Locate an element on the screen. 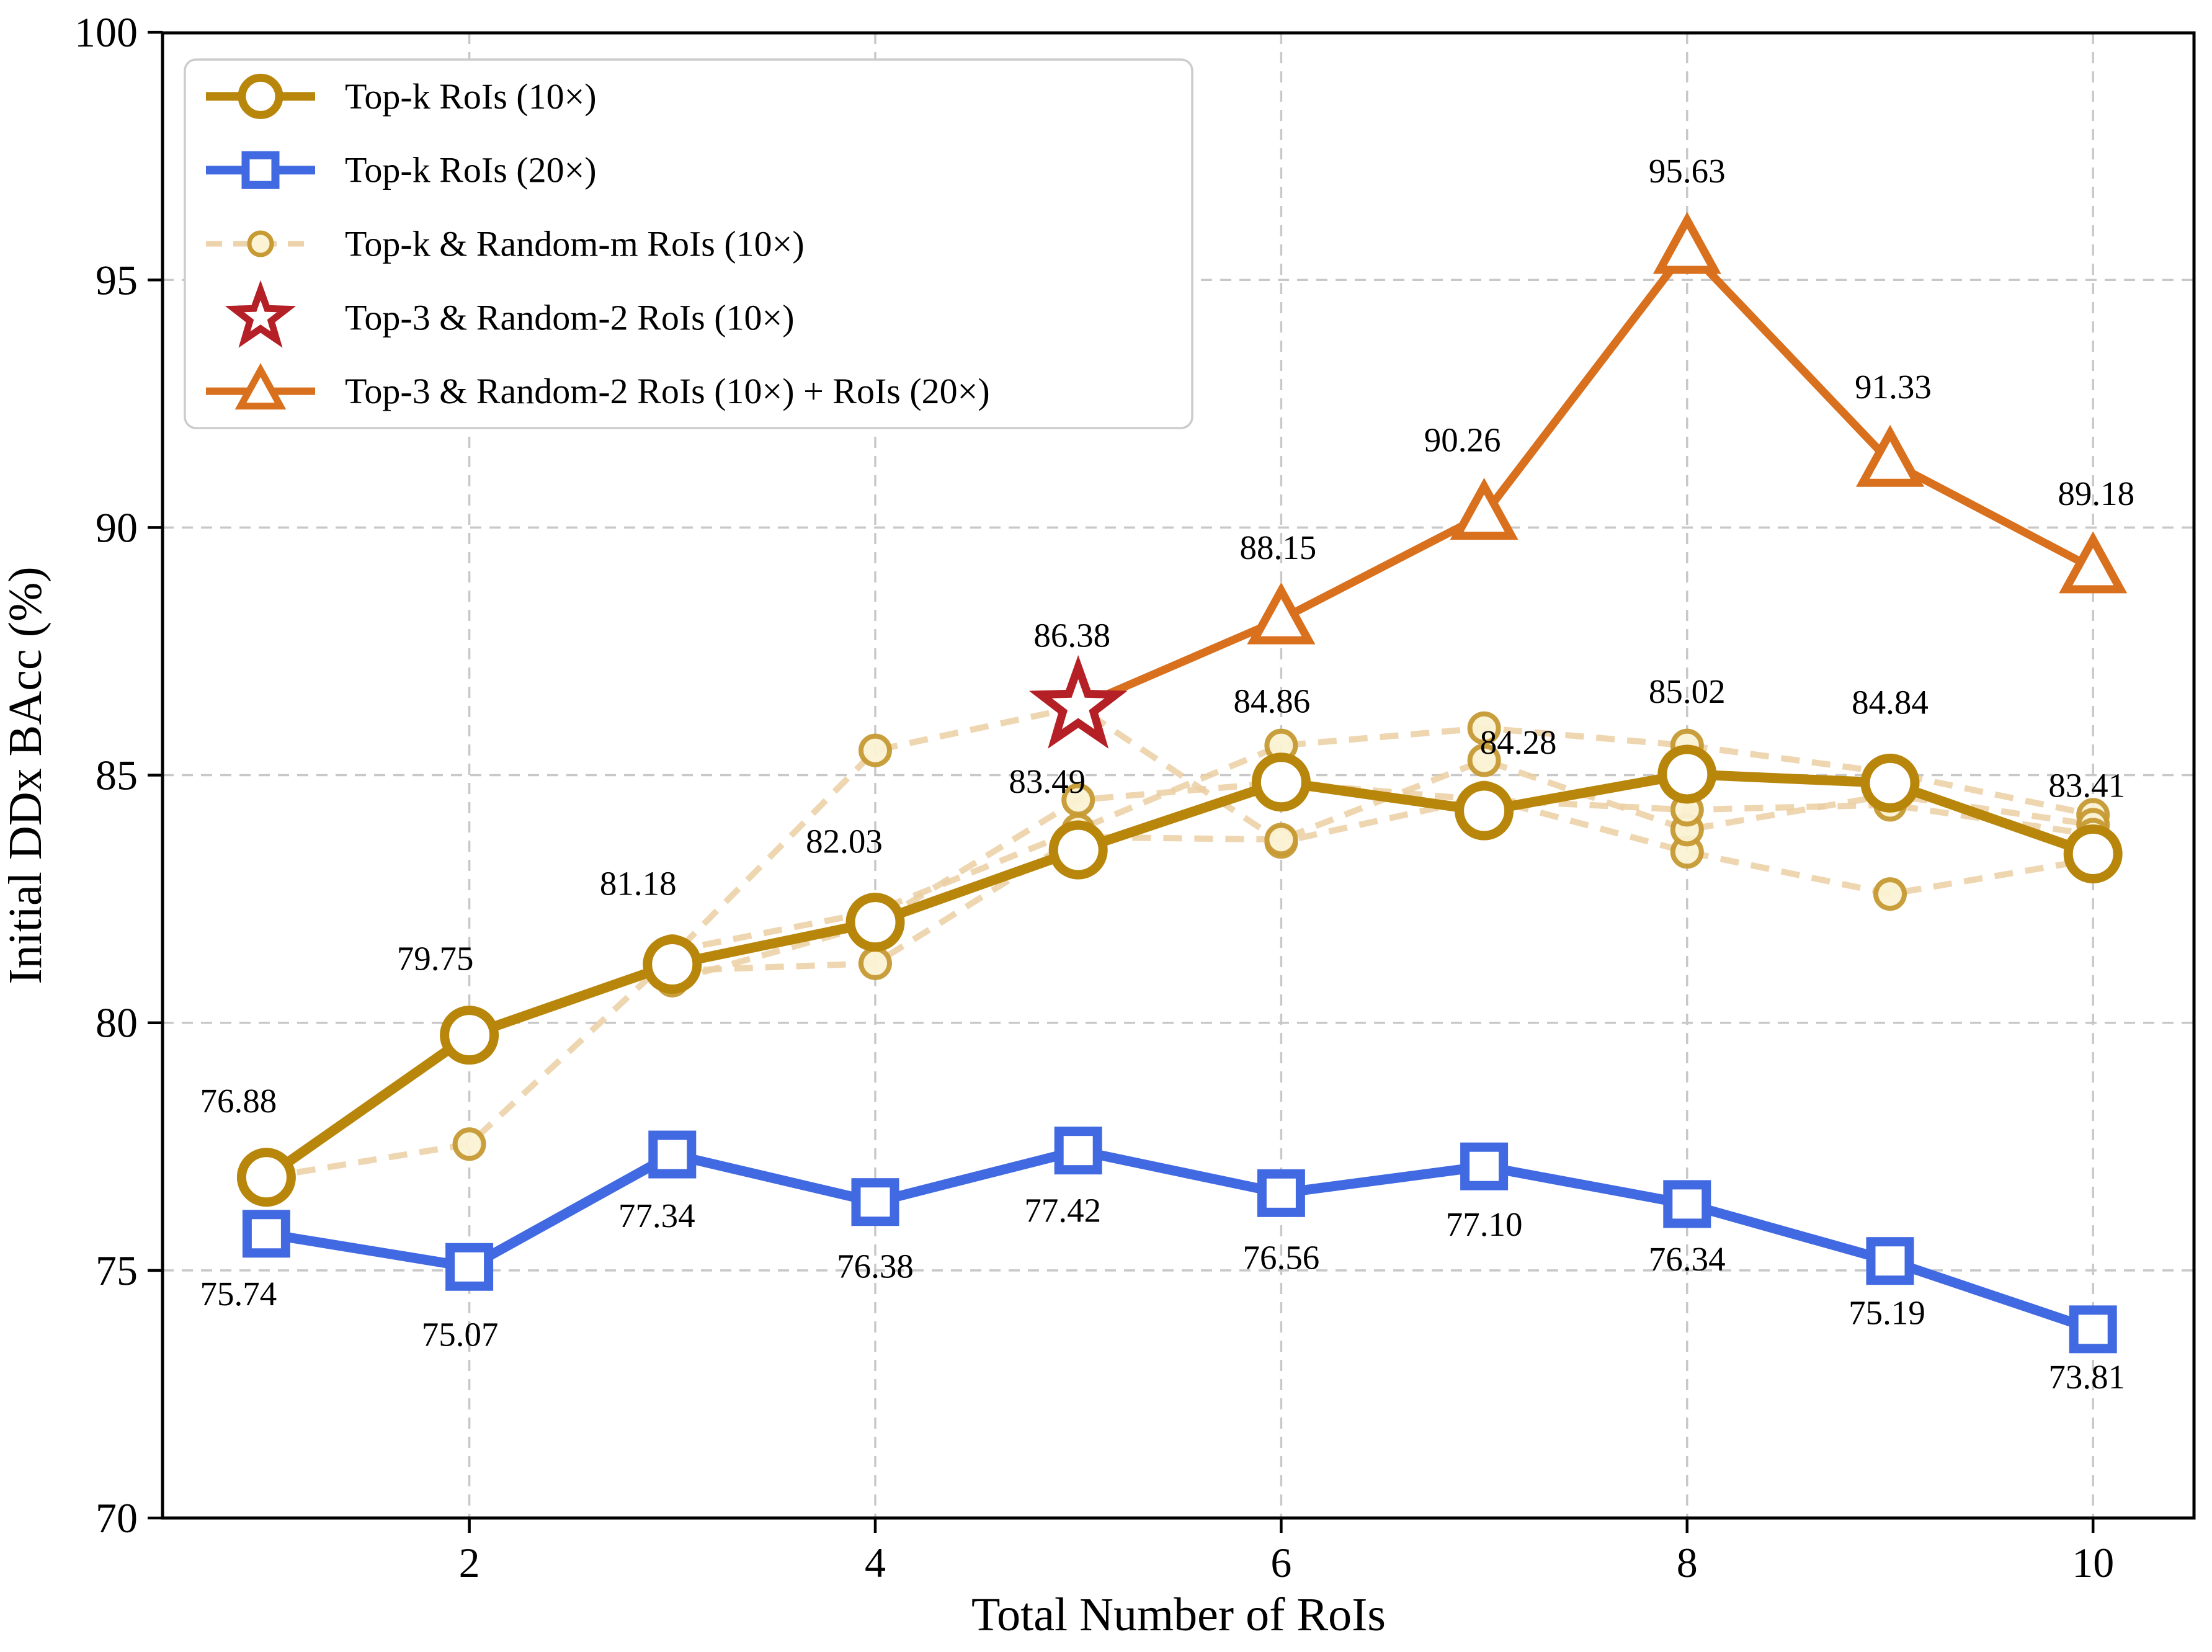 The width and height of the screenshot is (2212, 1652). data-value-label: 95.63 is located at coordinates (1687, 171).